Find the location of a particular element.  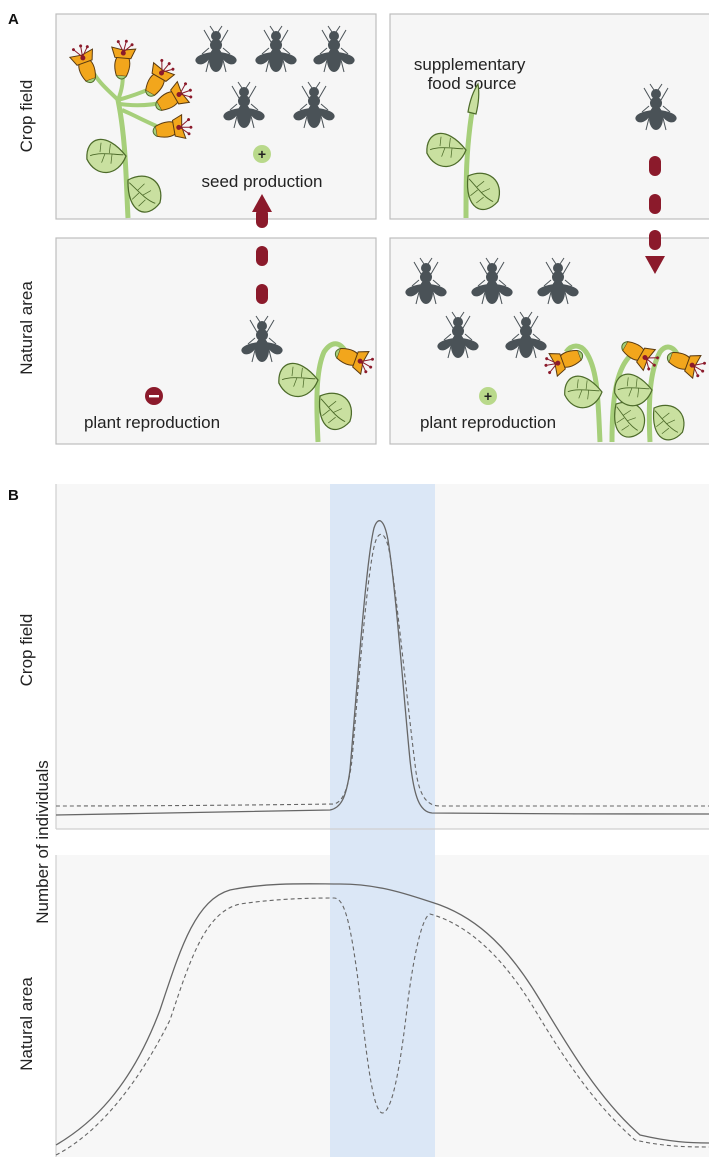

seed-production-label: seed production is located at coordinates (262, 181).